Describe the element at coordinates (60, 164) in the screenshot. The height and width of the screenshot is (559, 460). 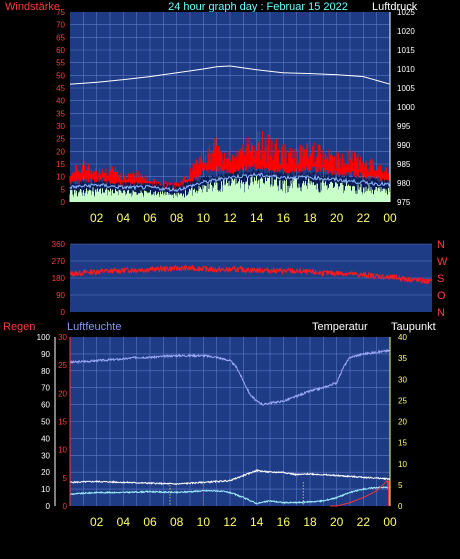
I see `y-left-tick-label: 15` at that location.